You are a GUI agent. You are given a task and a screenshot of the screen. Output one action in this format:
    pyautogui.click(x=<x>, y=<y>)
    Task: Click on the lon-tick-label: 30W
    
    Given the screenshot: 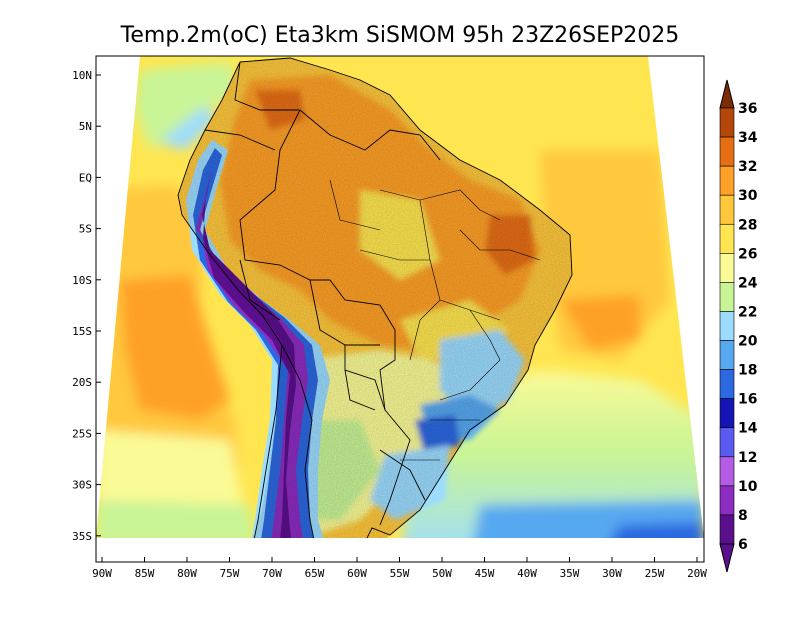 What is the action you would take?
    pyautogui.click(x=612, y=573)
    